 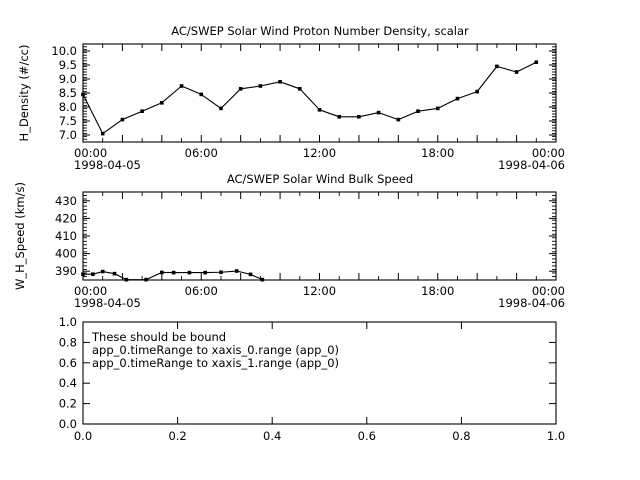 What do you see at coordinates (68, 322) in the screenshot?
I see `ytick-label: 1.0` at bounding box center [68, 322].